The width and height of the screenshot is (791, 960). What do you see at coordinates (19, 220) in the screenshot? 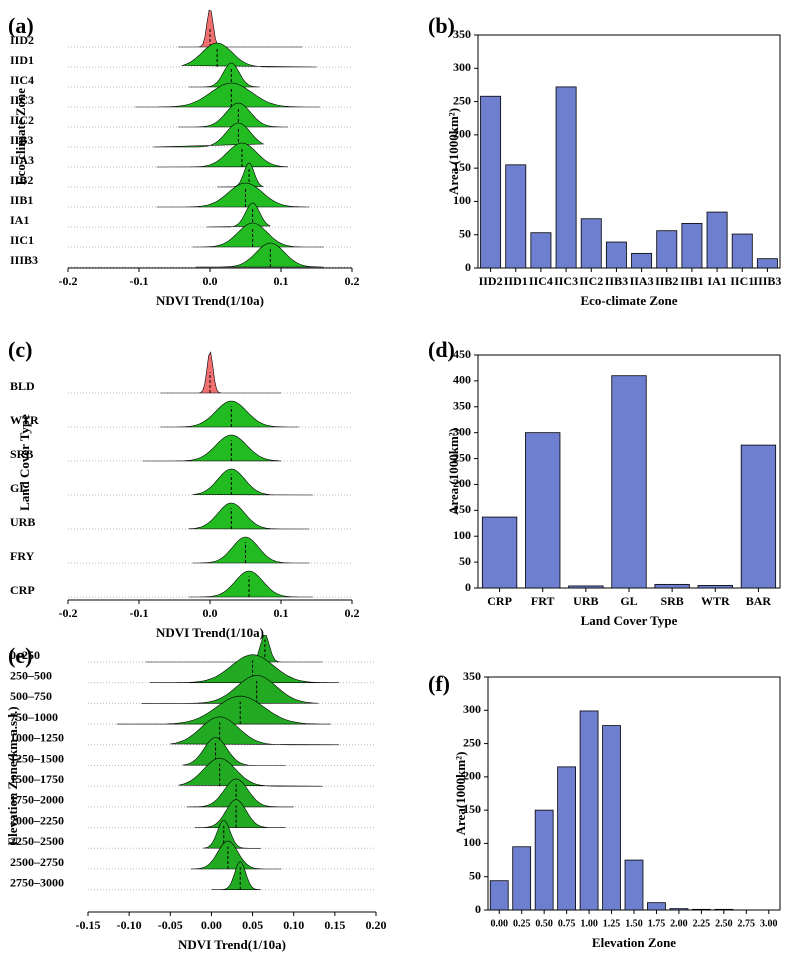
I see `category-label: IA1` at bounding box center [19, 220].